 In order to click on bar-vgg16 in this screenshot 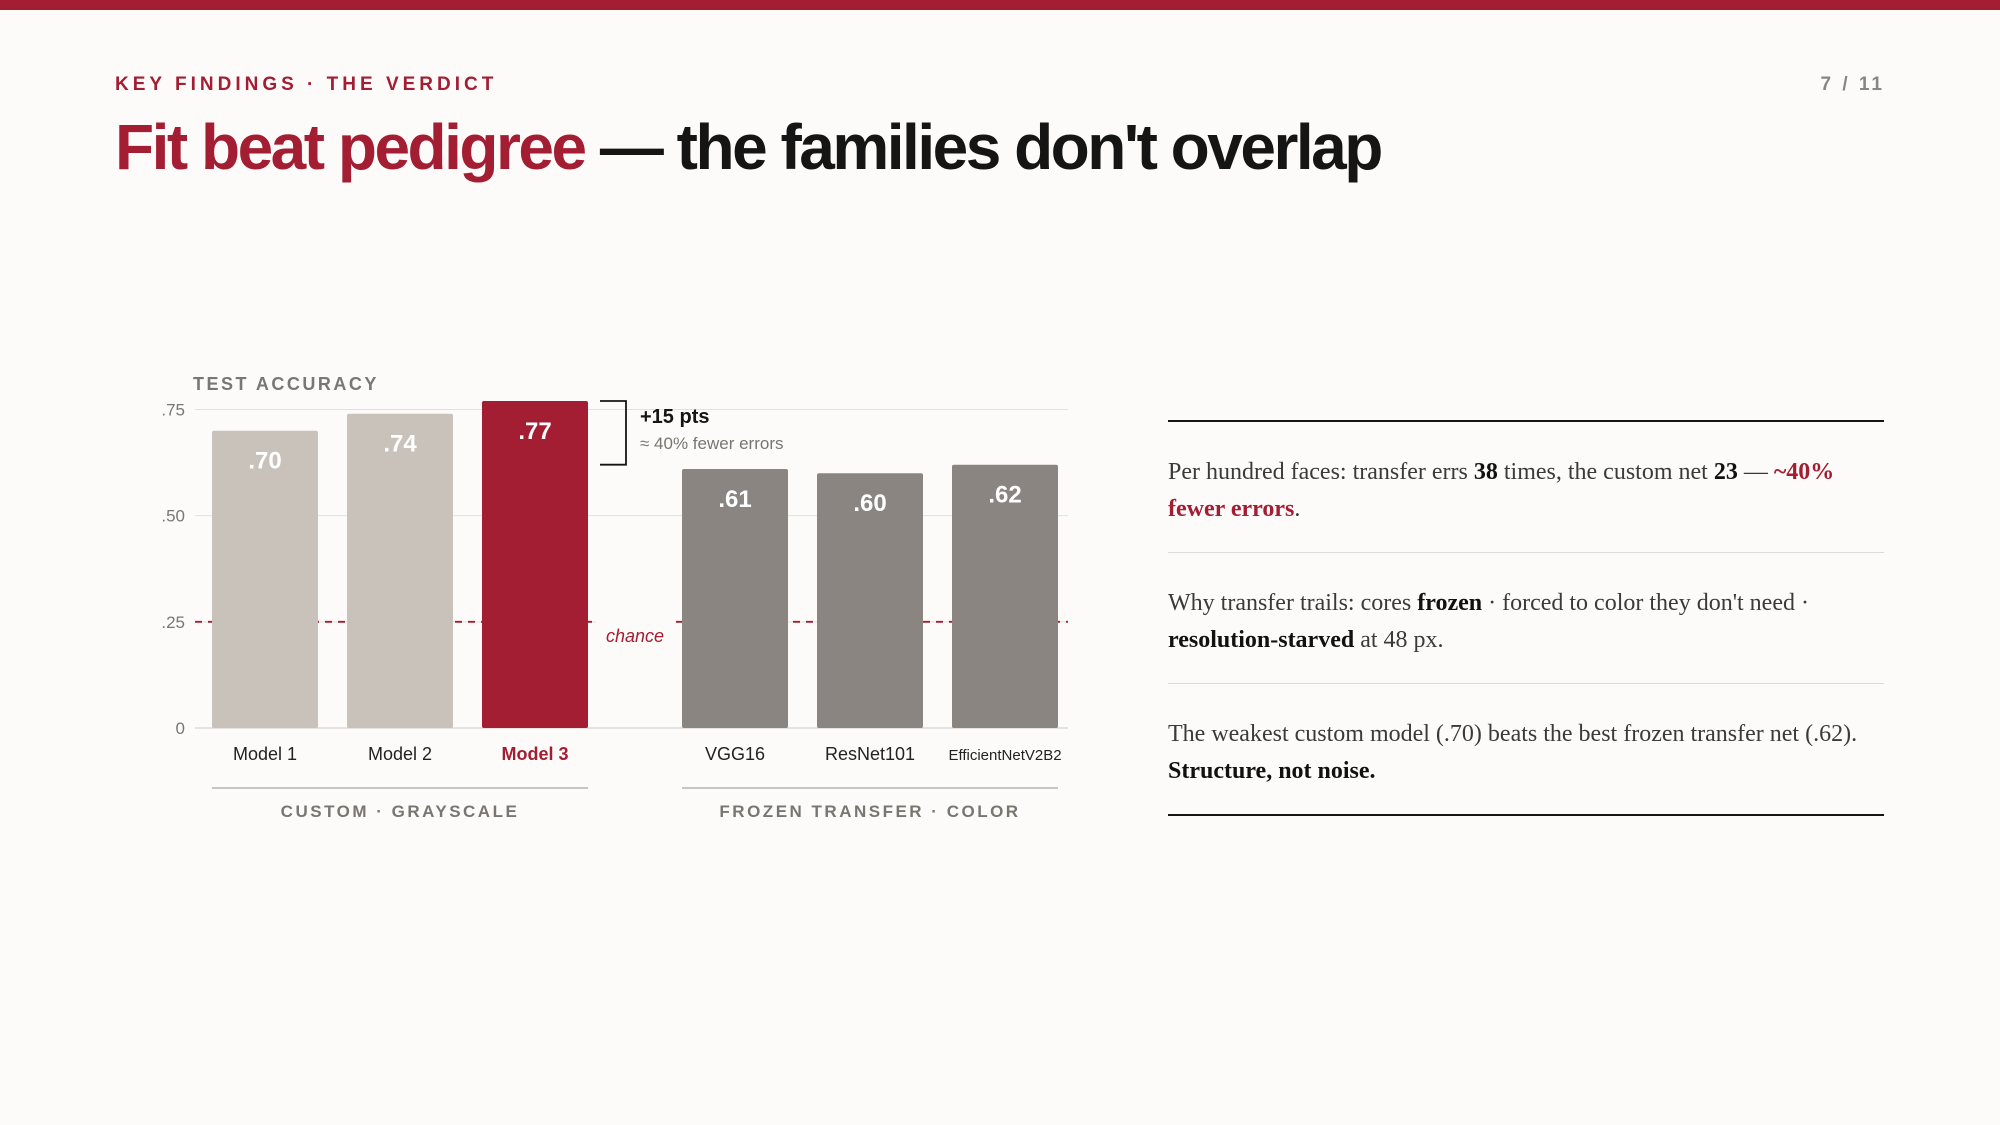, I will do `click(735, 598)`.